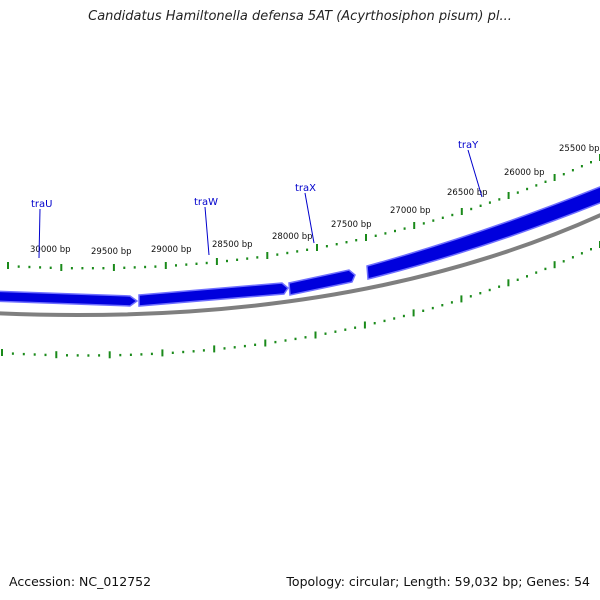 The width and height of the screenshot is (600, 600). I want to click on gene-label-trau: traU, so click(41, 204).